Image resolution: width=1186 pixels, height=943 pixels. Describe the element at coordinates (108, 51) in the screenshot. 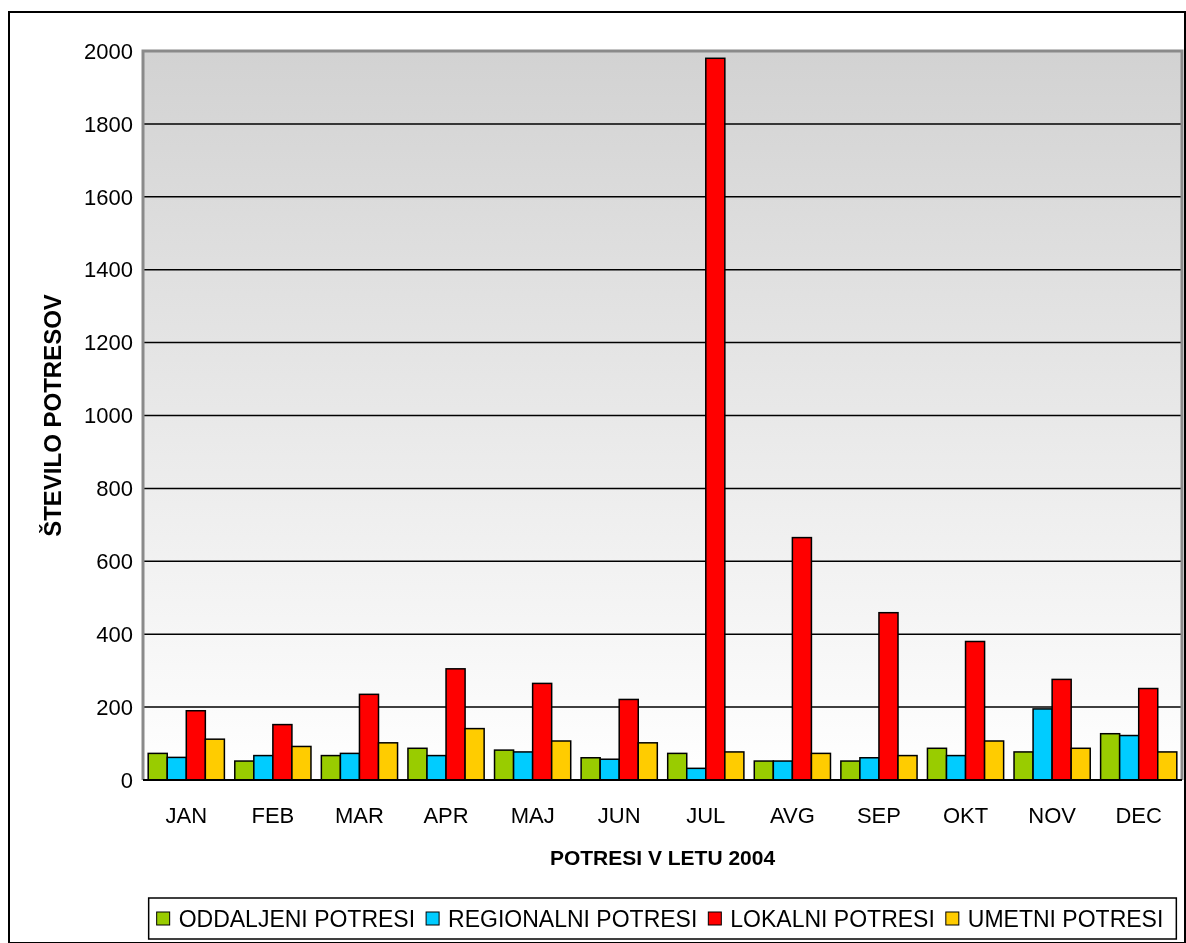

I see `y-tick-label: 2000` at that location.